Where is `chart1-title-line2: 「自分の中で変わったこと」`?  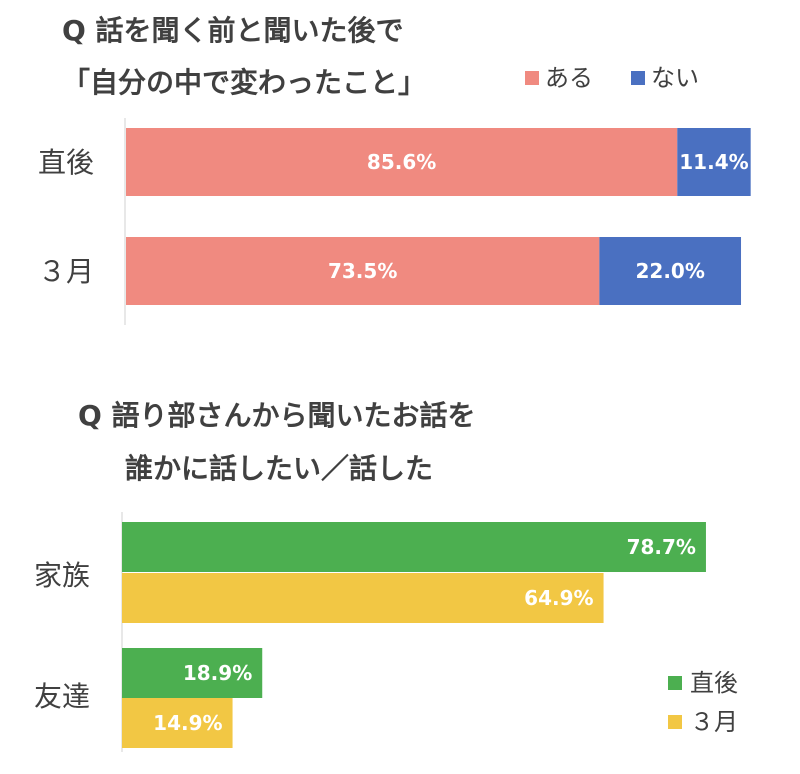 chart1-title-line2: 「自分の中で変わったこと」 is located at coordinates (244, 82).